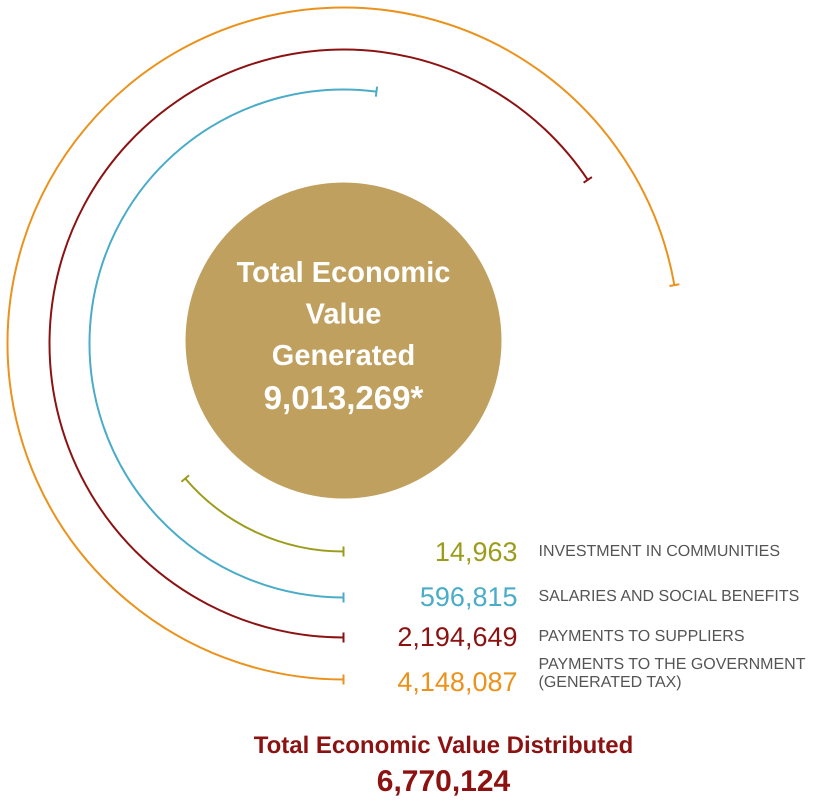  I want to click on text: 9,013,269*, so click(344, 397).